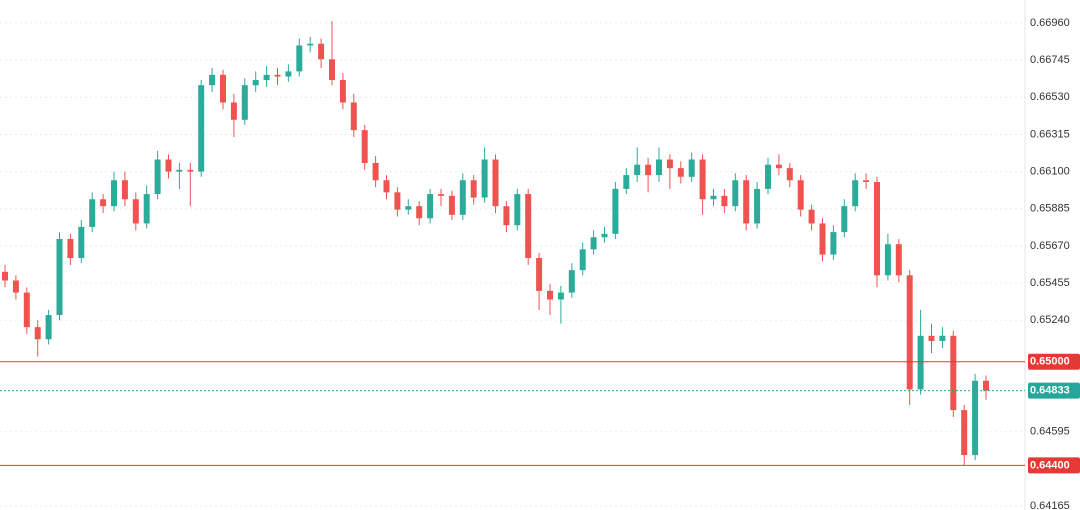  Describe the element at coordinates (1050, 320) in the screenshot. I see `y-tick-label: 0.65240` at that location.